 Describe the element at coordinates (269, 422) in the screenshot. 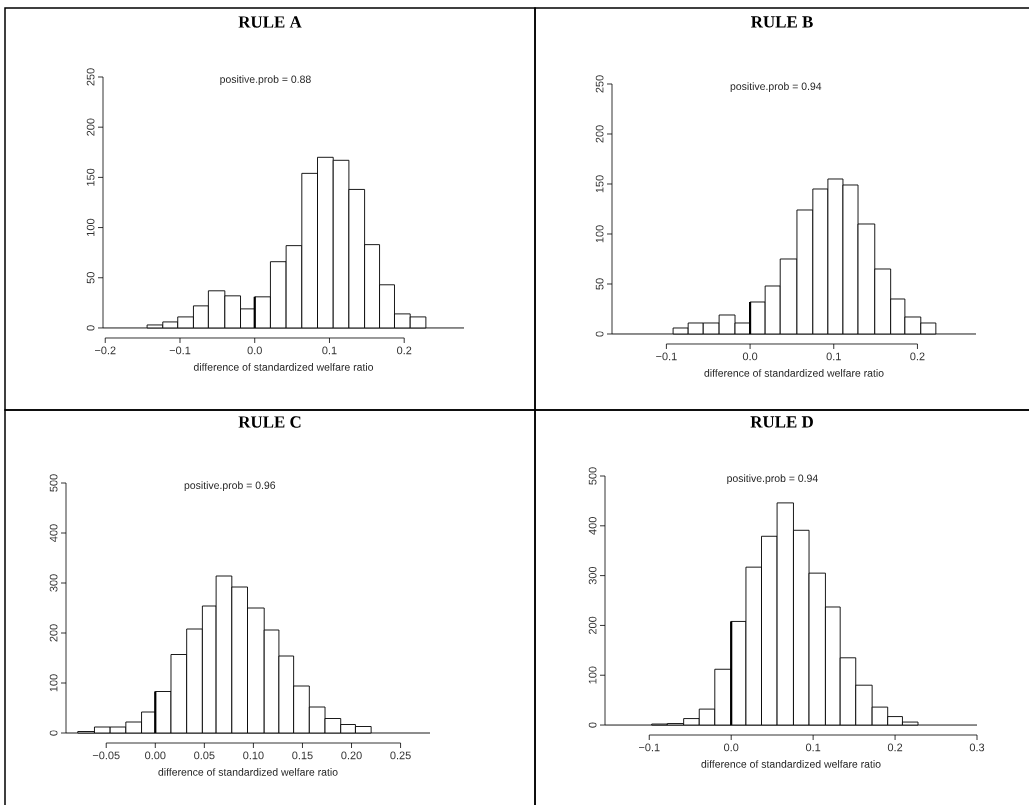

I see `chart-title: RULE C` at that location.